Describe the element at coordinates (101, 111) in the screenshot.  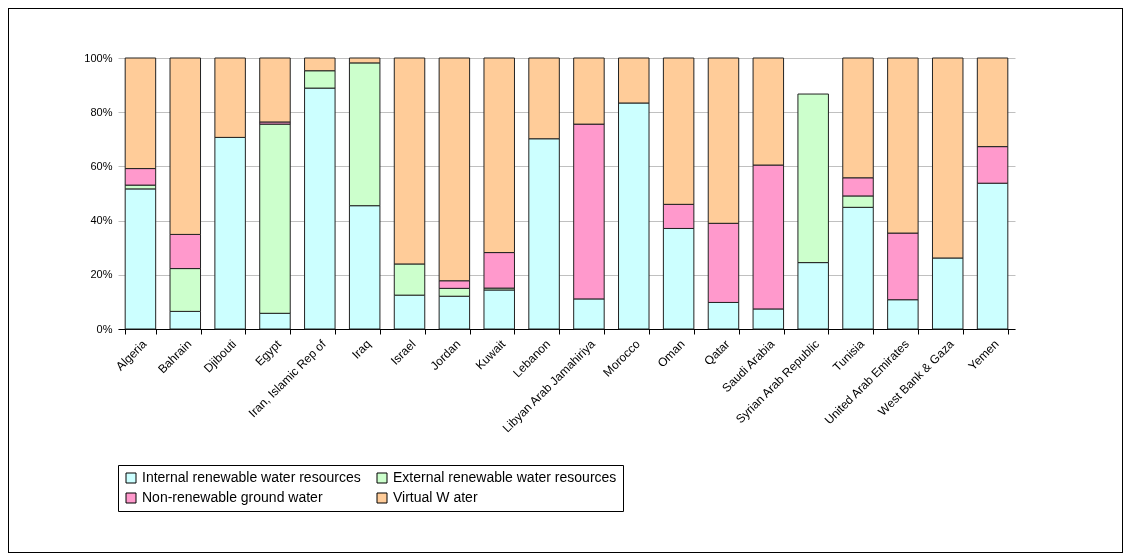
I see `y-tick-label: 80%` at that location.